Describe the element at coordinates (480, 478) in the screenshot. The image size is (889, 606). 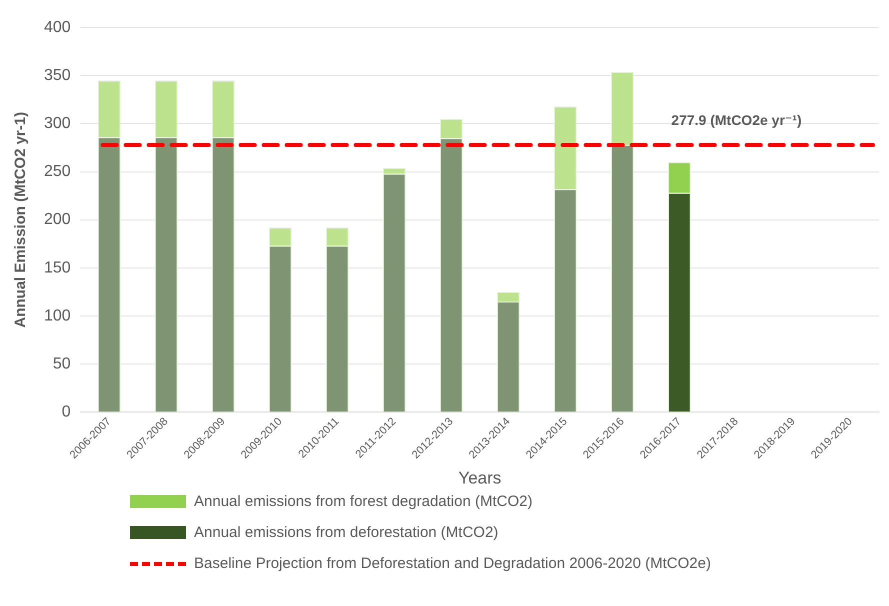
I see `x-axis-title: Years` at that location.